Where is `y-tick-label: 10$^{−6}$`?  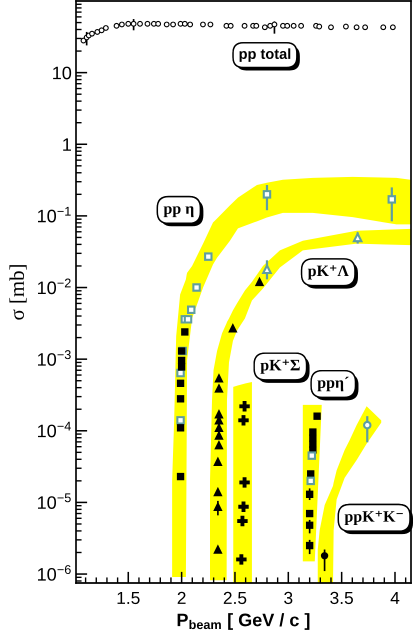
y-tick-label: 10$^{−6}$ is located at coordinates (54, 573).